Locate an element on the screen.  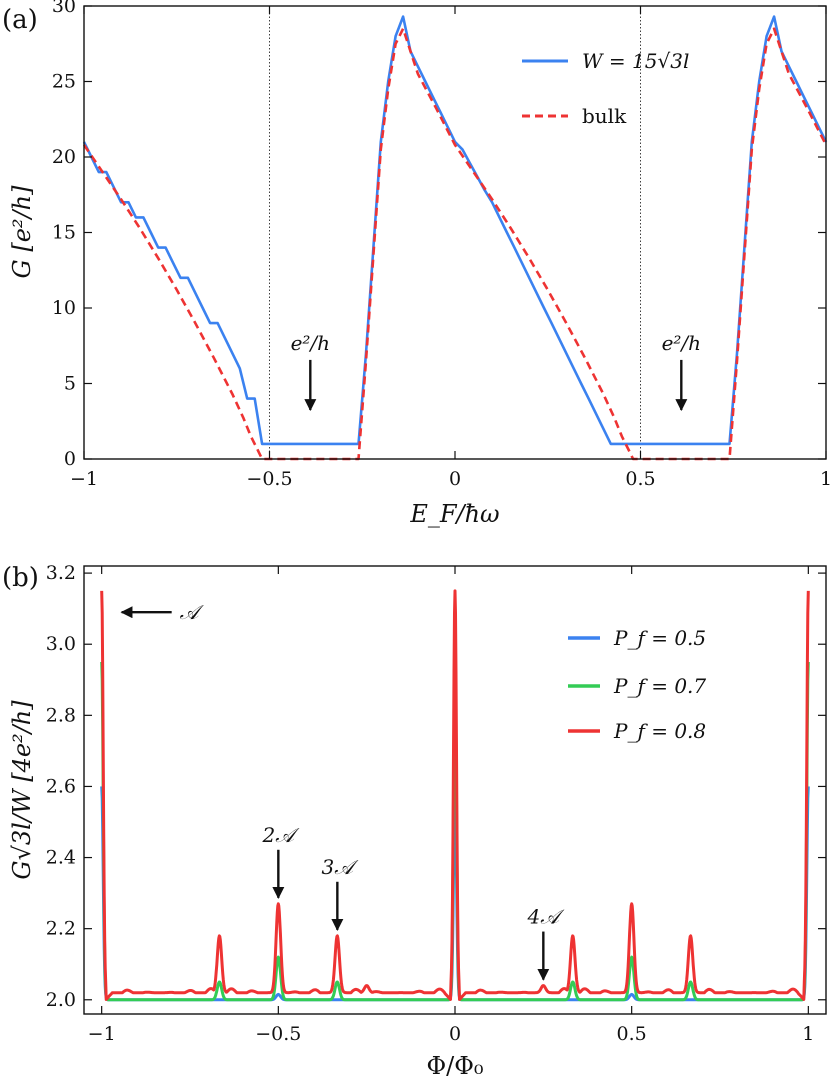
y-tick-label: 15 is located at coordinates (64, 233).